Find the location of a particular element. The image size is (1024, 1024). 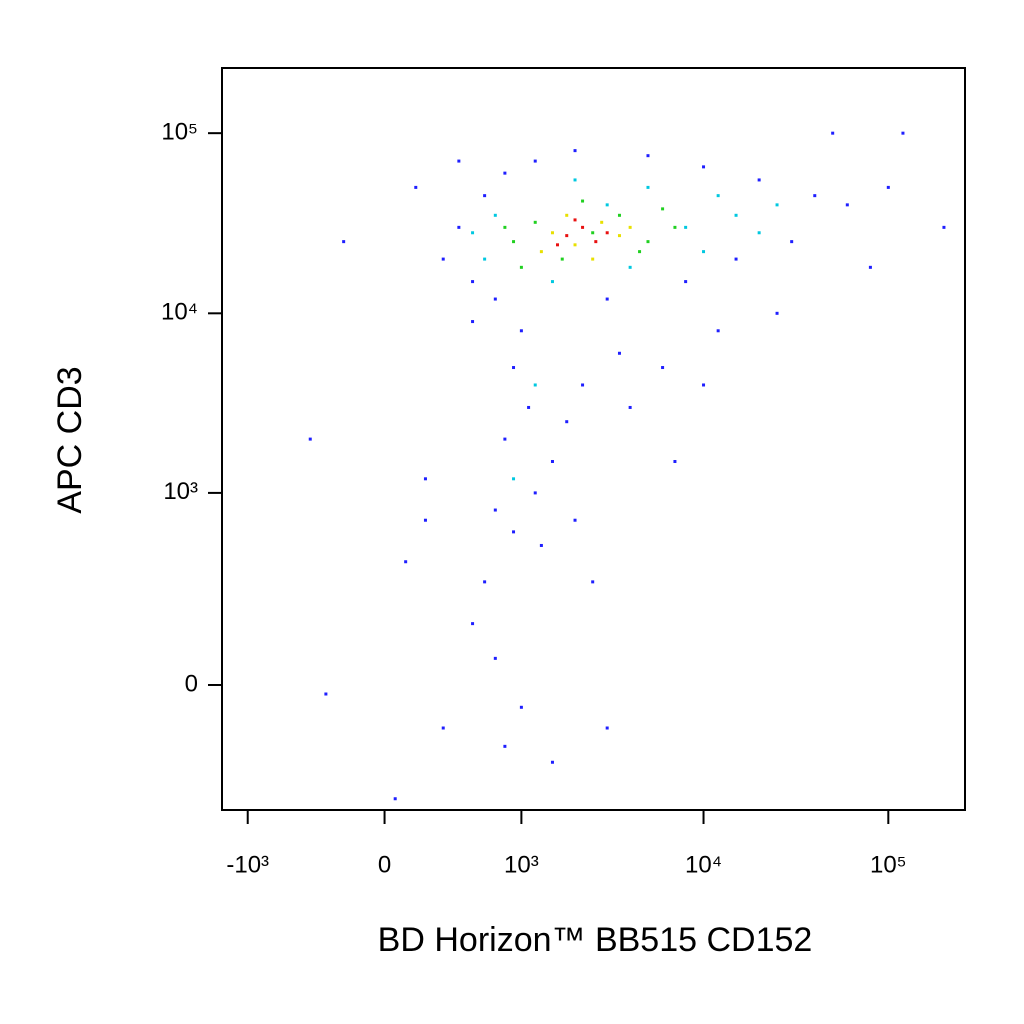

y-tick-label: 0 is located at coordinates (191, 683).